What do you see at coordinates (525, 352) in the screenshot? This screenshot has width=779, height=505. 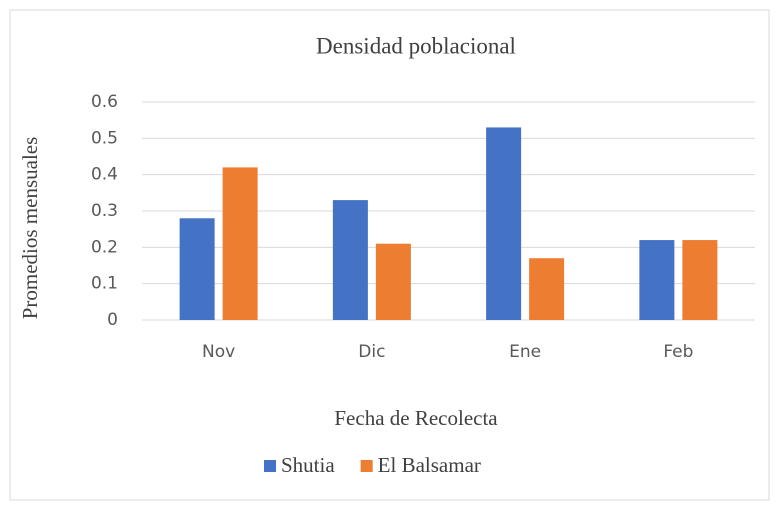 I see `x-tick-label: Ene` at bounding box center [525, 352].